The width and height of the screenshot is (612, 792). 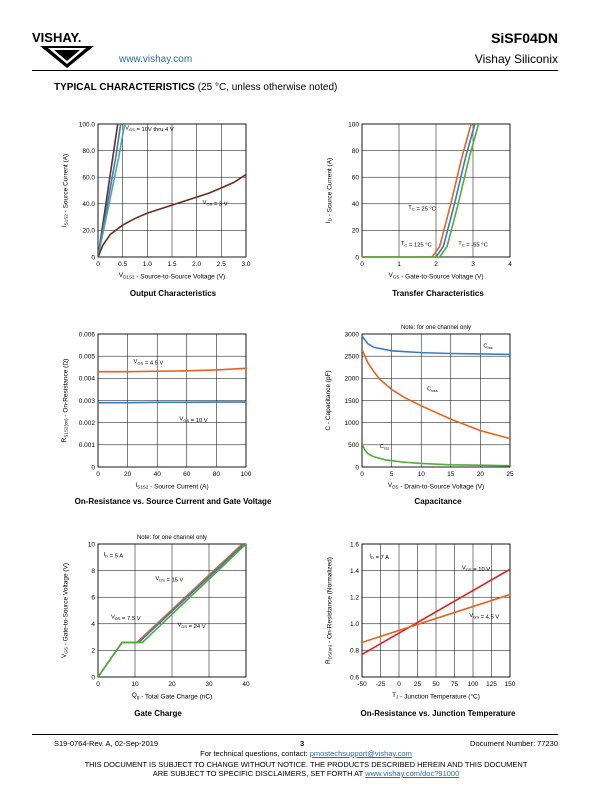 I want to click on x-tick-label: 2, so click(x=436, y=264).